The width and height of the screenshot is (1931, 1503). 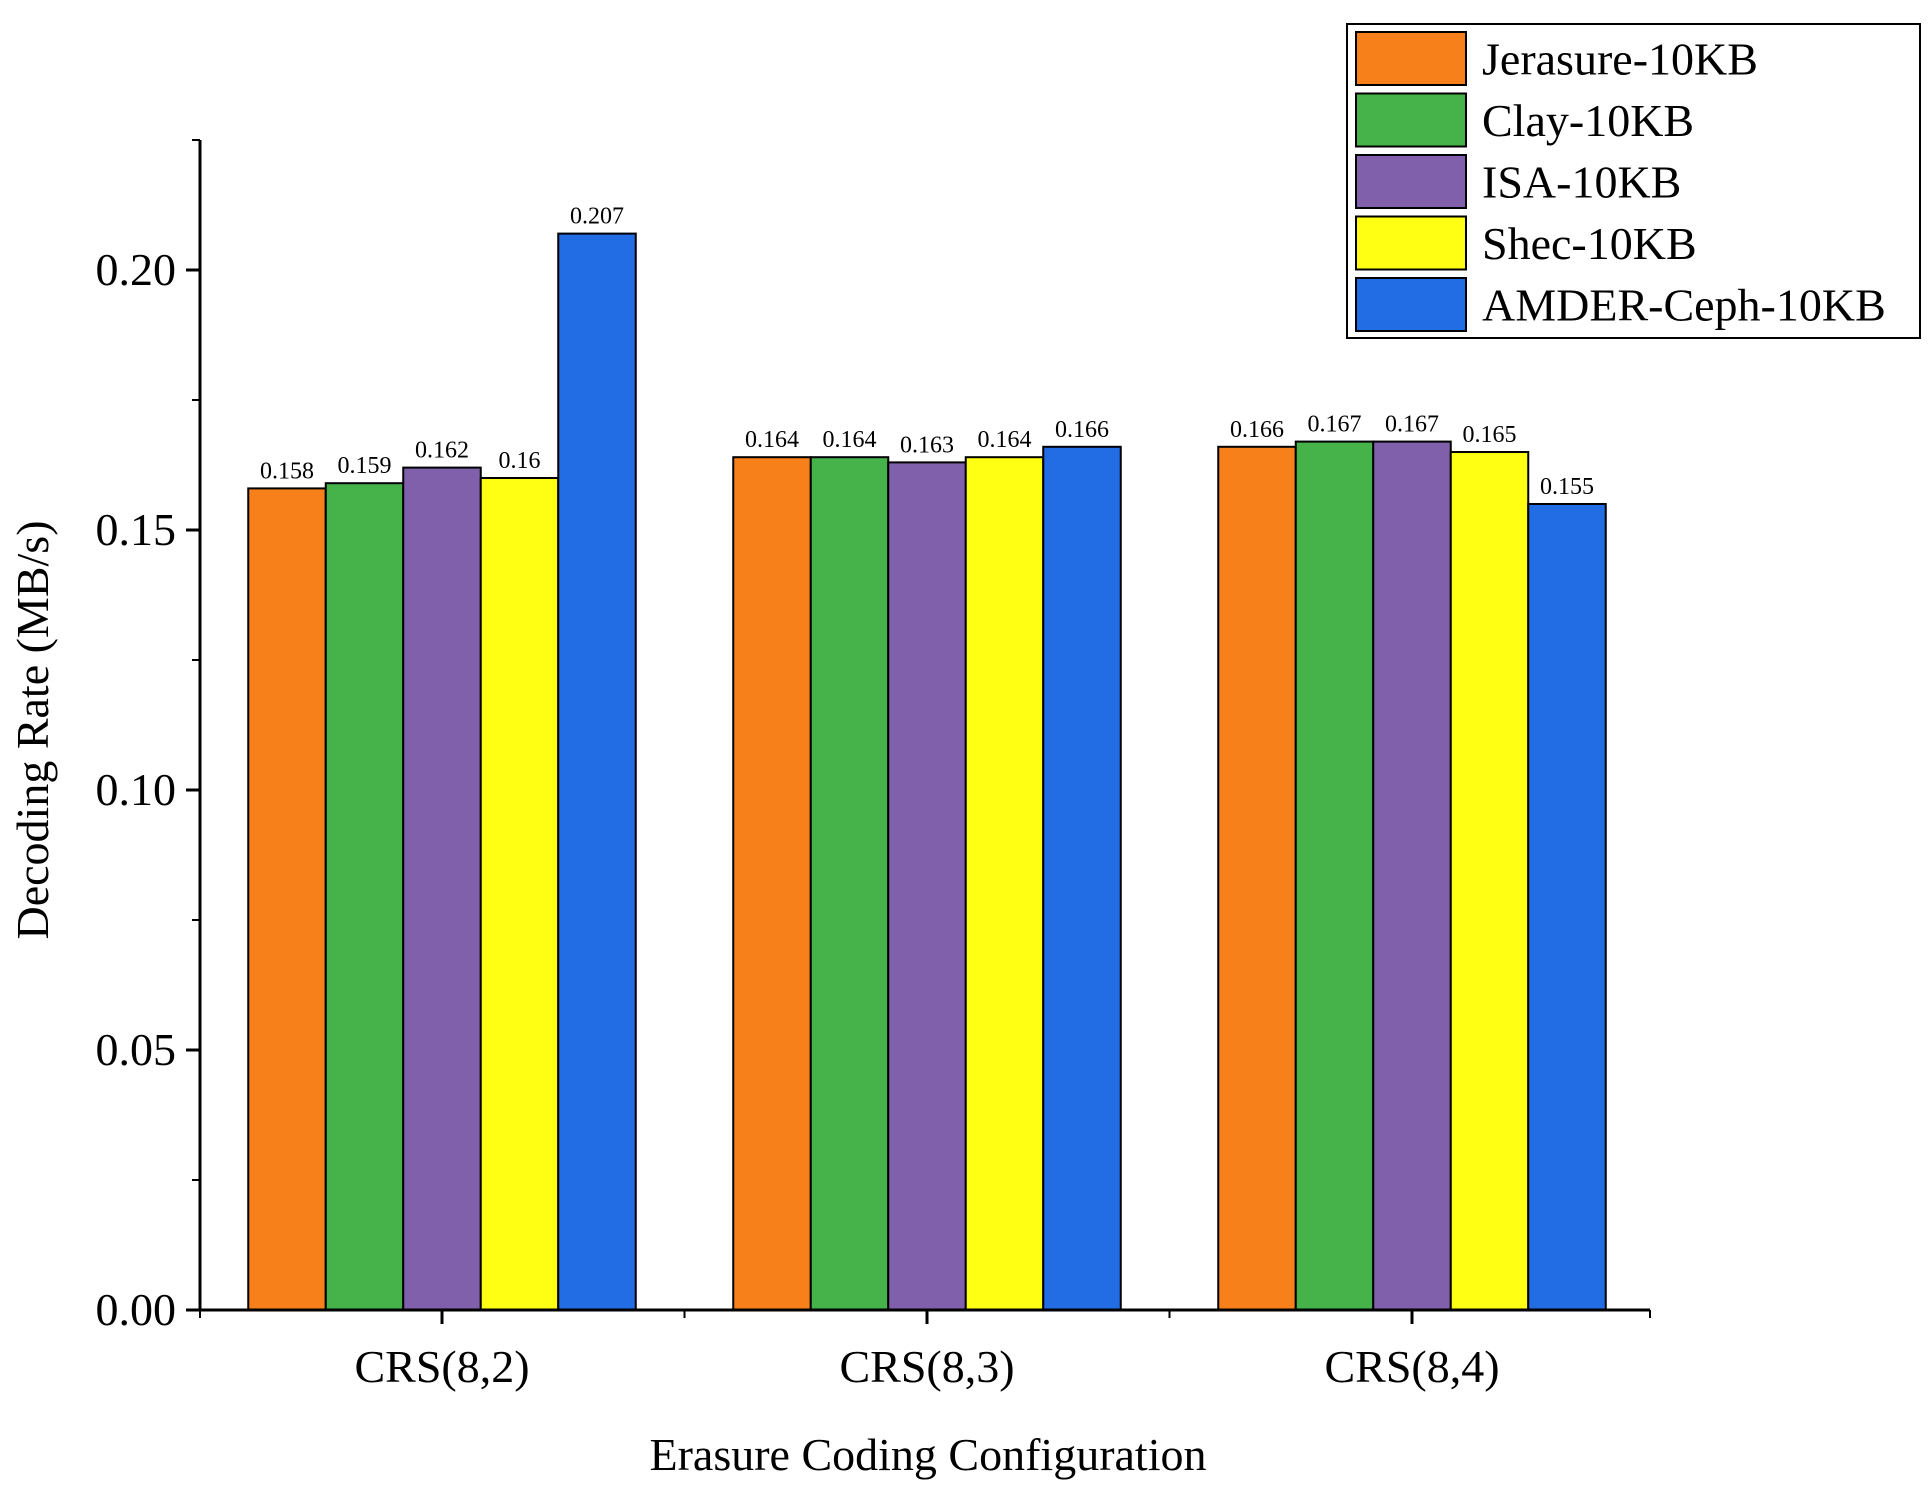 I want to click on data-label: 0.162, so click(x=442, y=451).